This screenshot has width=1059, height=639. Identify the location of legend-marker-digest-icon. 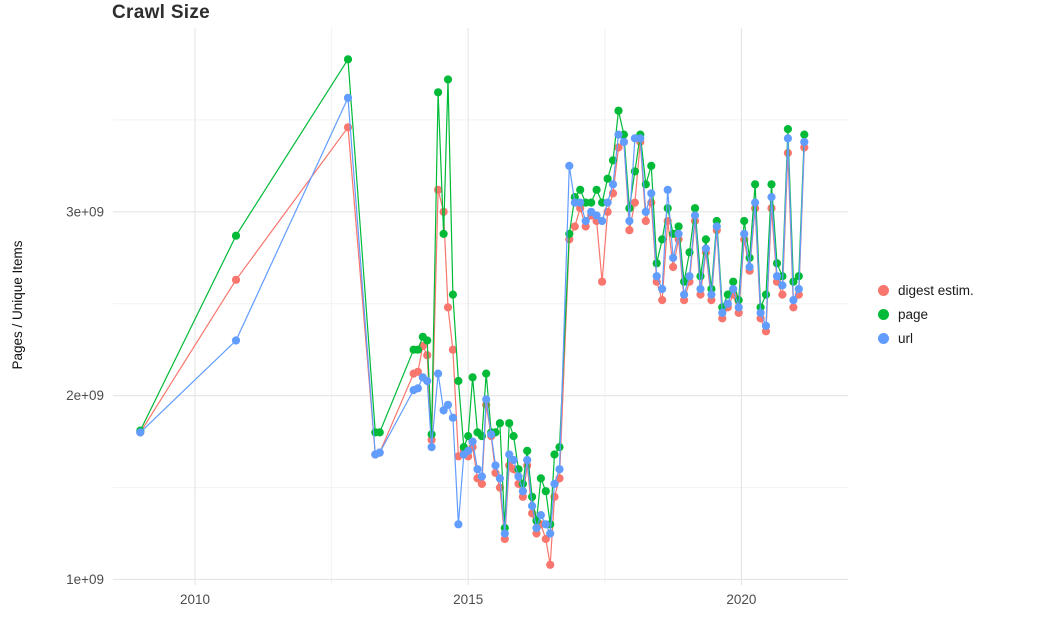
(883, 290).